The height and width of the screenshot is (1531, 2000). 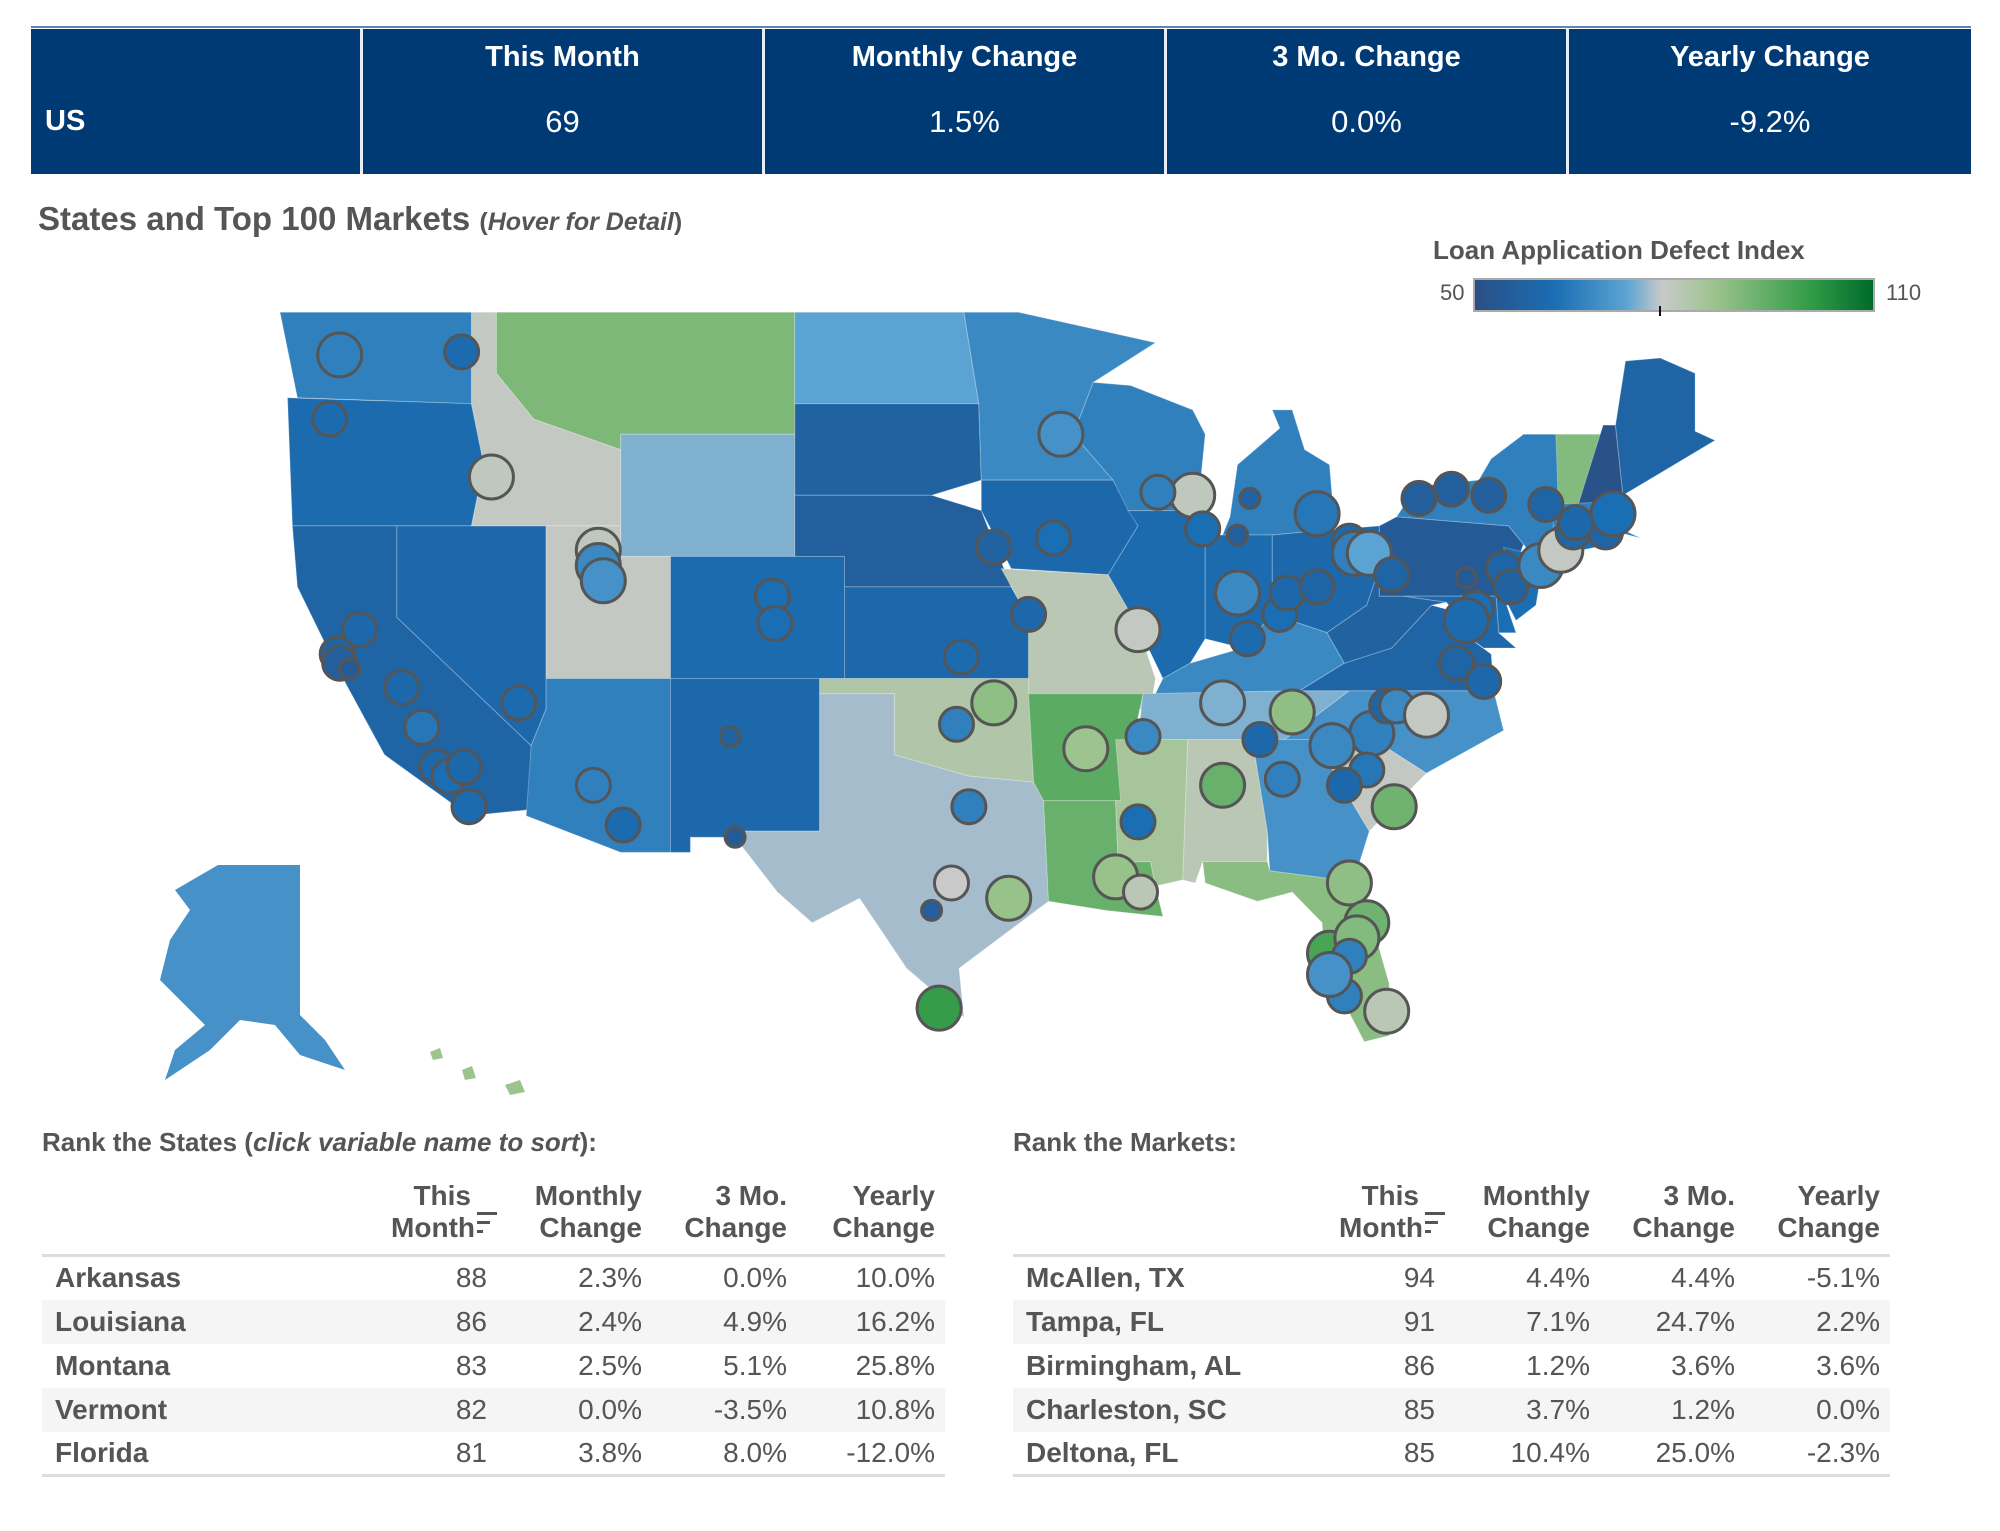 What do you see at coordinates (937, 632) in the screenshot?
I see `state-ks` at bounding box center [937, 632].